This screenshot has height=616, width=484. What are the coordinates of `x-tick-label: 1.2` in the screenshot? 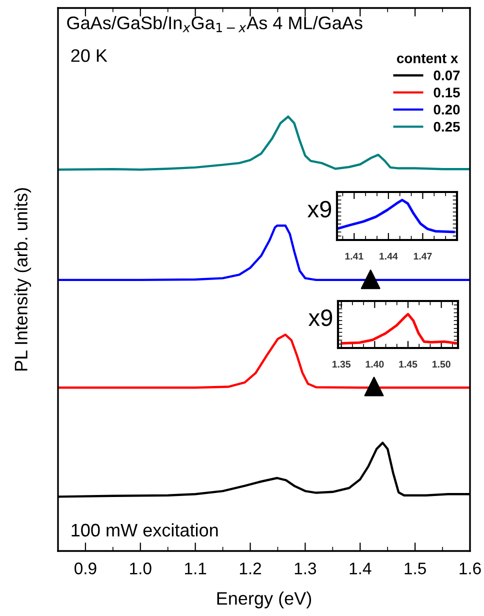 It's located at (251, 568).